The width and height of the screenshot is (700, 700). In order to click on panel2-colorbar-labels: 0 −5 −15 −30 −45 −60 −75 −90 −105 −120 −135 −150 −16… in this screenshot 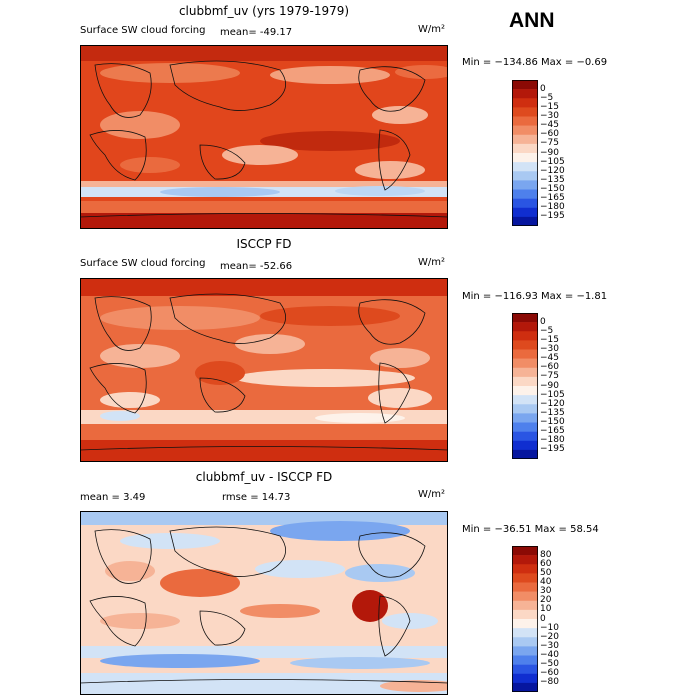, I will do `click(560, 386)`.